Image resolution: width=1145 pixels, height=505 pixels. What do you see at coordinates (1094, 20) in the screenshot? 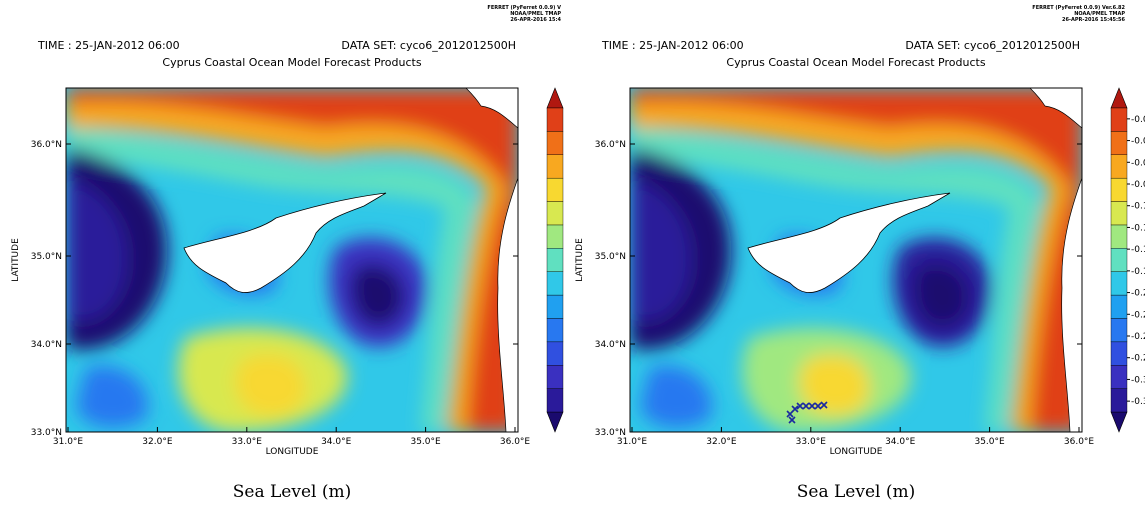
I see `ferret-header: 26-APR-2016 15:45:56` at bounding box center [1094, 20].